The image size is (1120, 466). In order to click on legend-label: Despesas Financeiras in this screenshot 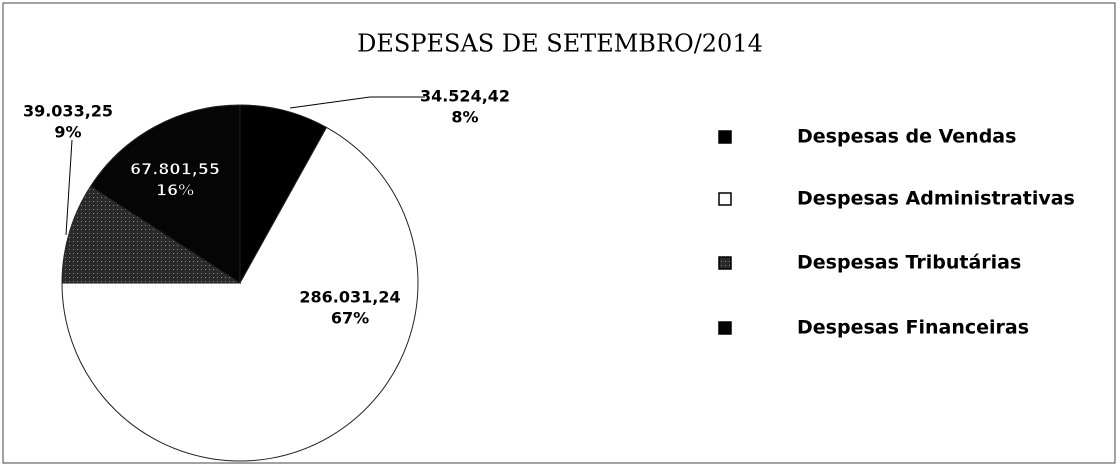, I will do `click(913, 328)`.